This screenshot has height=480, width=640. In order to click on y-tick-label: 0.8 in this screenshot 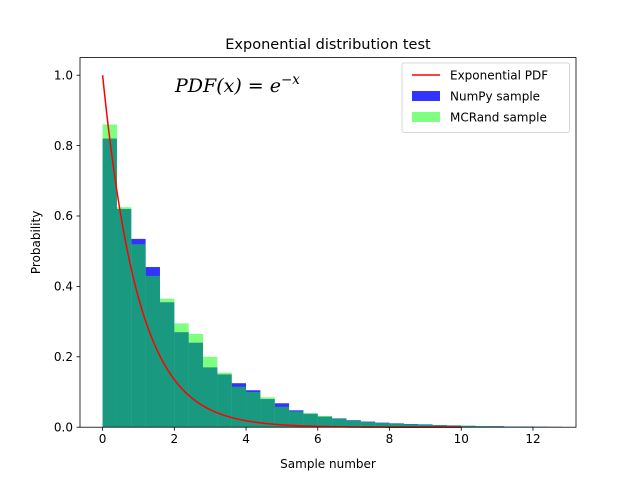, I will do `click(63, 146)`.